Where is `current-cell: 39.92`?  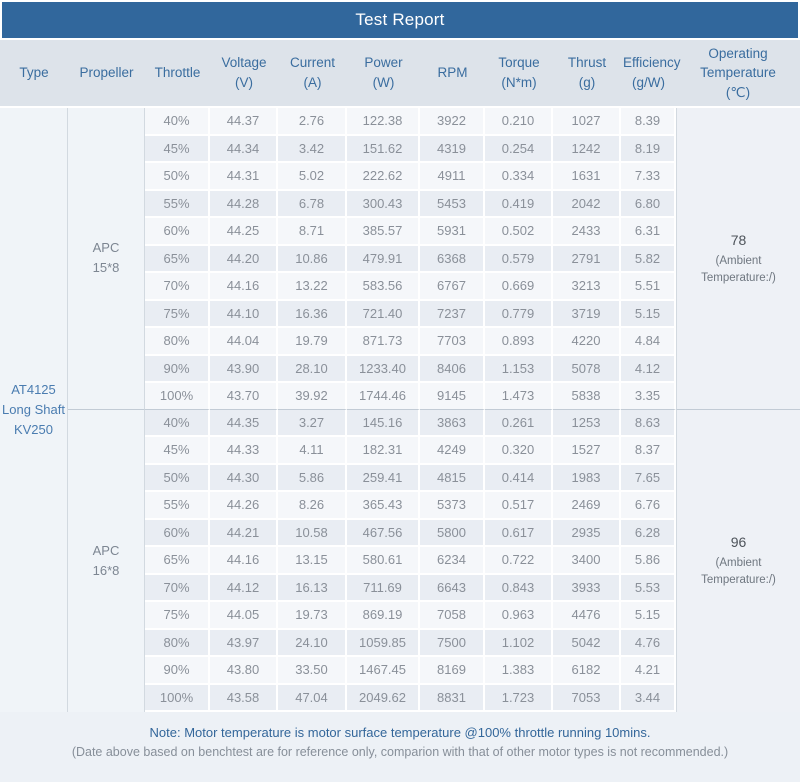
current-cell: 39.92 is located at coordinates (312, 396).